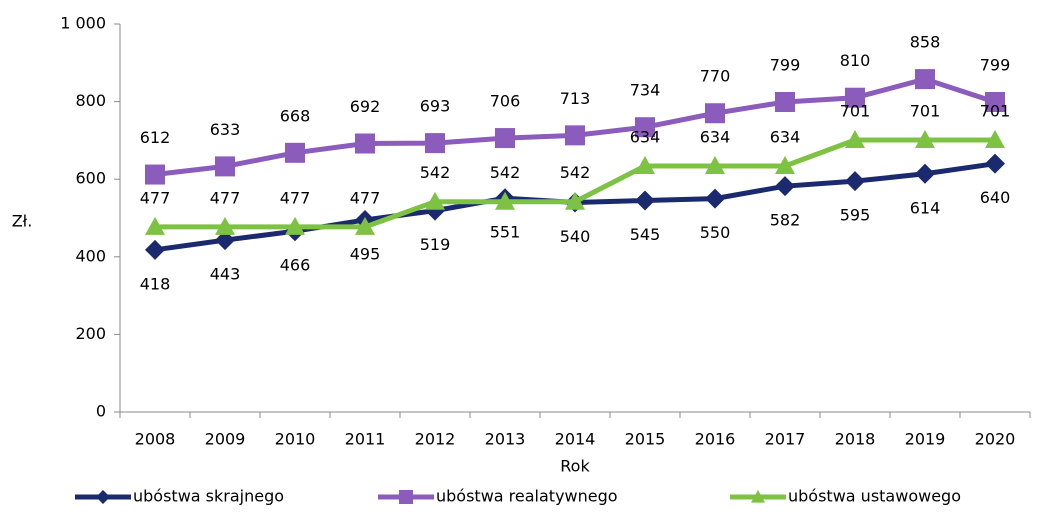  I want to click on data-label: 545, so click(645, 234).